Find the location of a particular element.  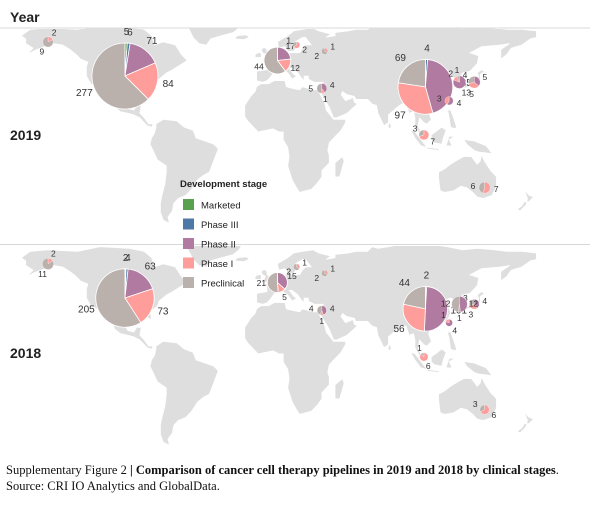

land-sumatra is located at coordinates (418, 138).